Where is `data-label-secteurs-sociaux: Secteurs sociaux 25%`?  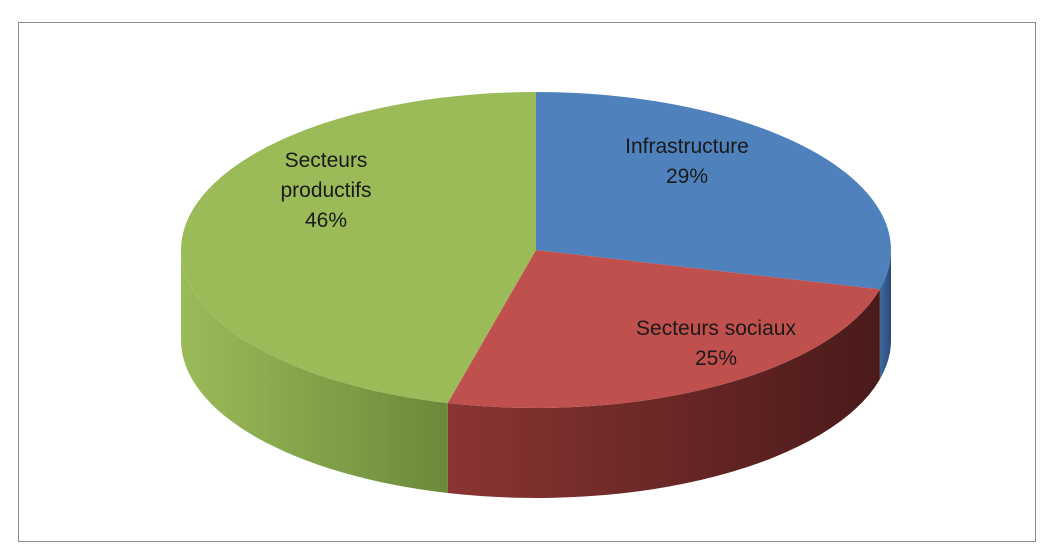
data-label-secteurs-sociaux: Secteurs sociaux 25% is located at coordinates (716, 343).